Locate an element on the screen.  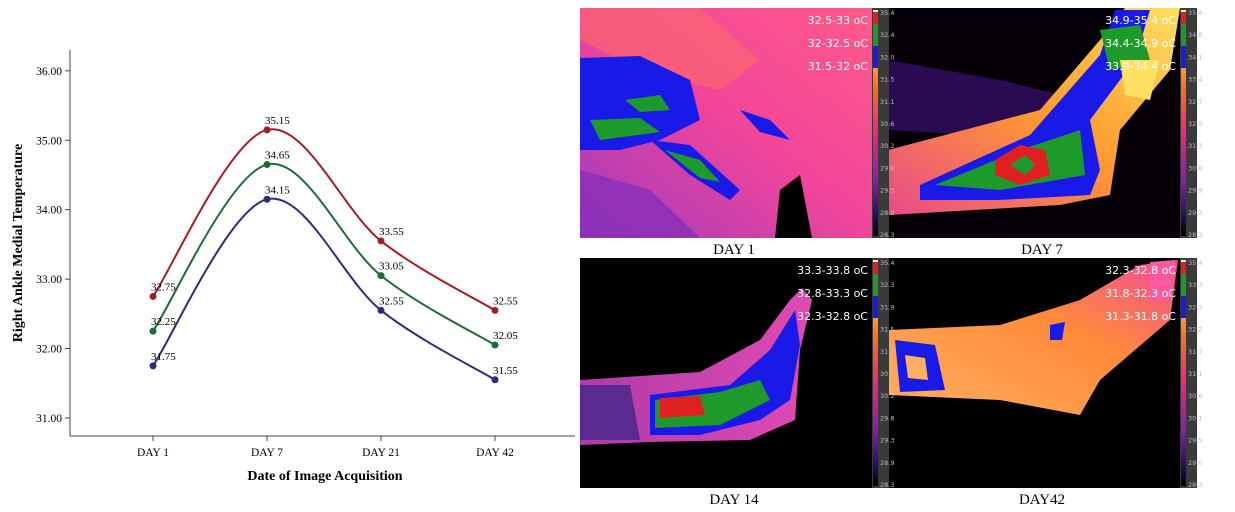
data-label: 31.75 is located at coordinates (163, 357).